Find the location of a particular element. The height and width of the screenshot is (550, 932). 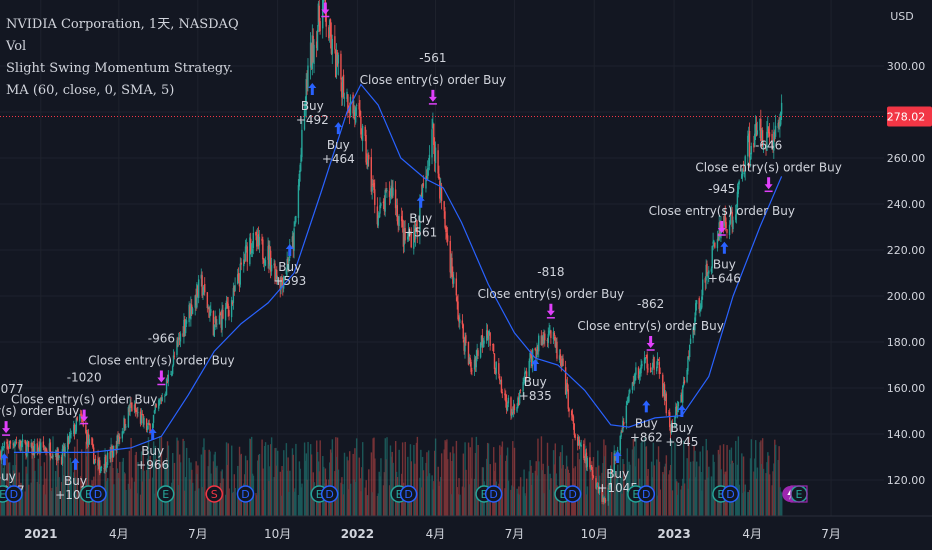

close-signal: Close entry(s) order Buy -862 is located at coordinates (650, 324).